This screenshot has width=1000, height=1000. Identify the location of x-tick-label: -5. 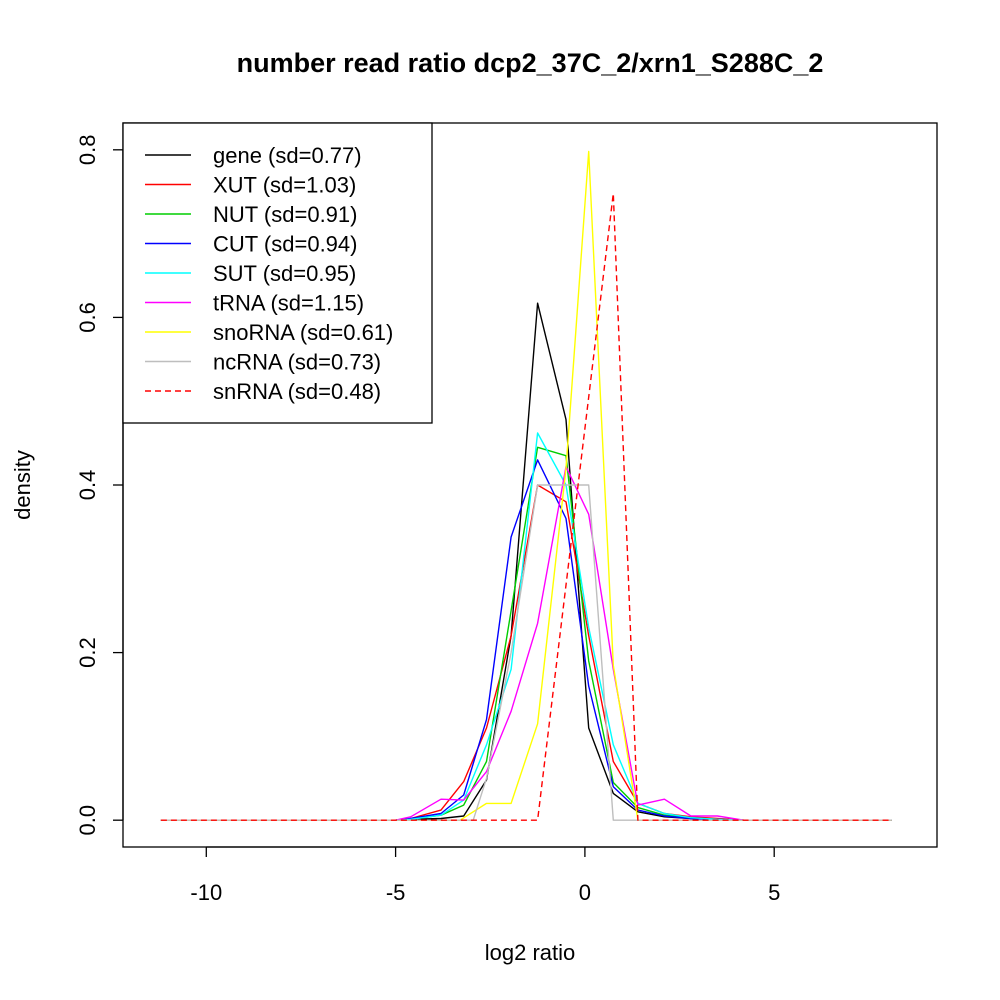
(396, 892).